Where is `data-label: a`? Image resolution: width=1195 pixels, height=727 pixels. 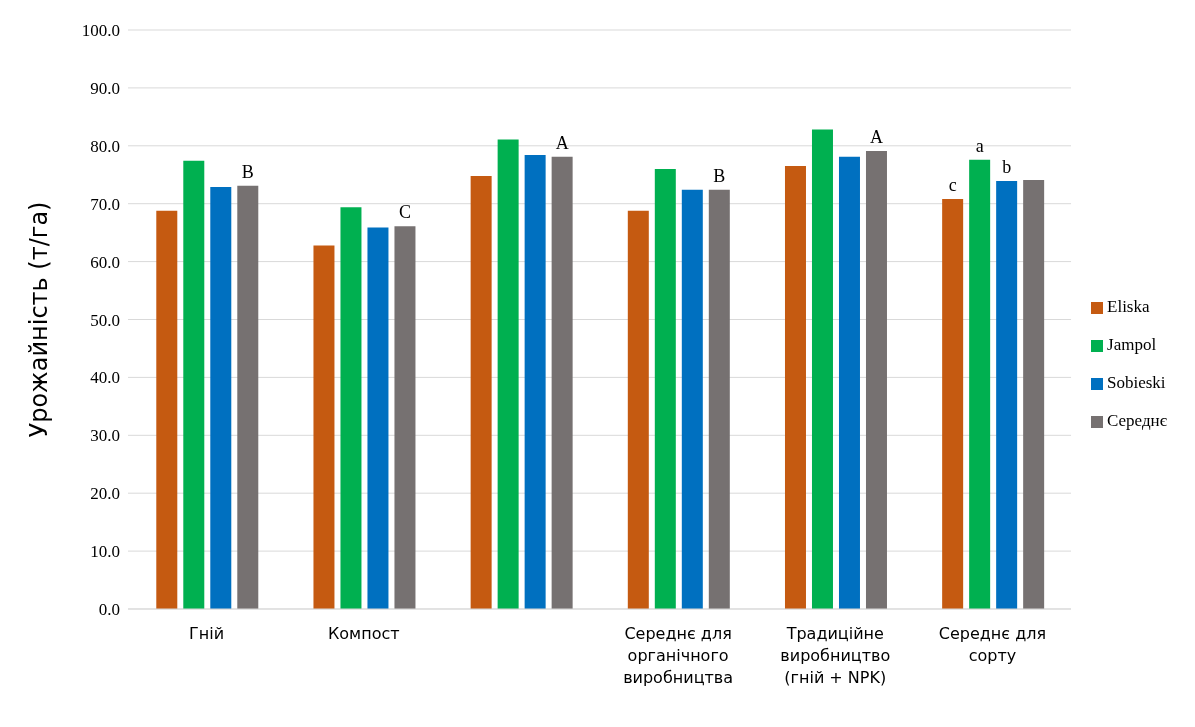 data-label: a is located at coordinates (979, 145).